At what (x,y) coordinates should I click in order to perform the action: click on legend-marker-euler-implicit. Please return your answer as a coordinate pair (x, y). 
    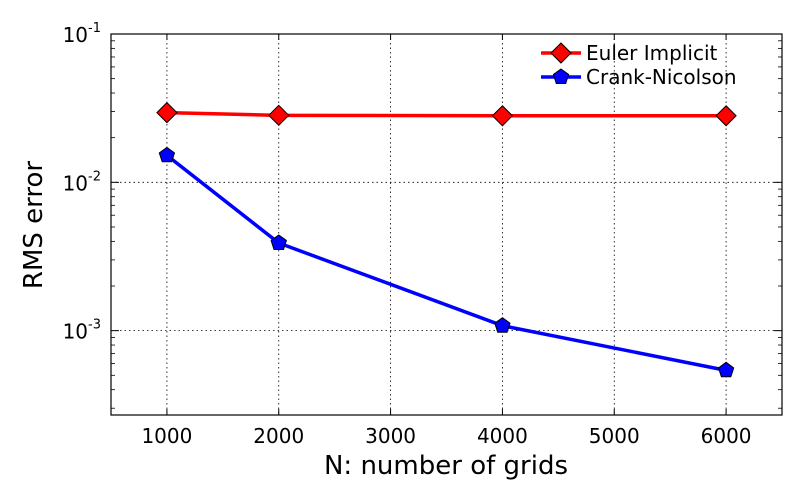
    Looking at the image, I should click on (561, 53).